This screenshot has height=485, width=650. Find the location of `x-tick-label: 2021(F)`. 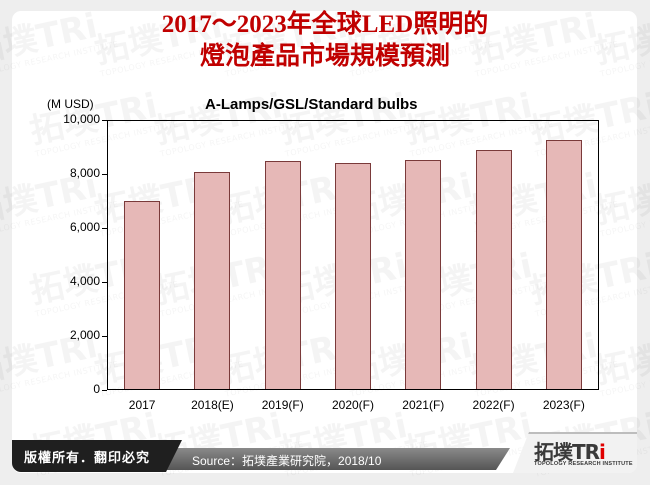

x-tick-label: 2021(F) is located at coordinates (423, 405).